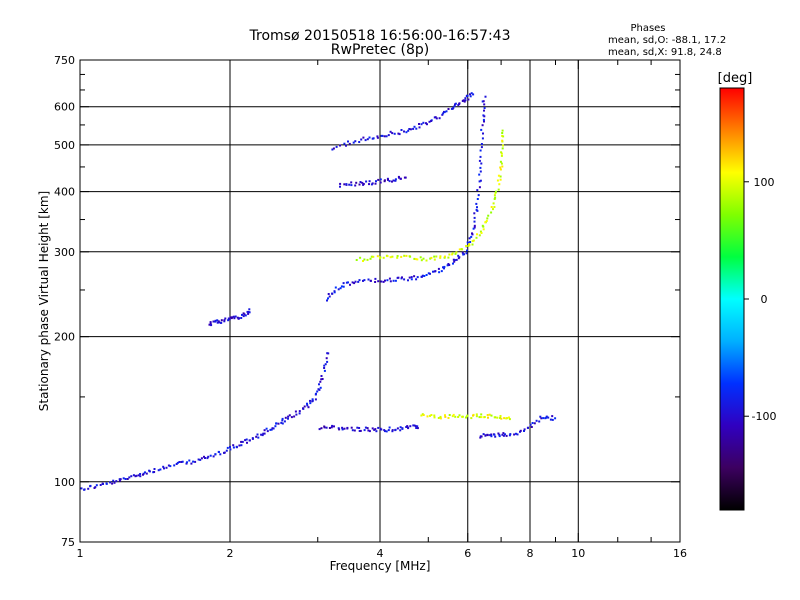 The width and height of the screenshot is (800, 600). I want to click on y-tick-label: 400, so click(64, 192).